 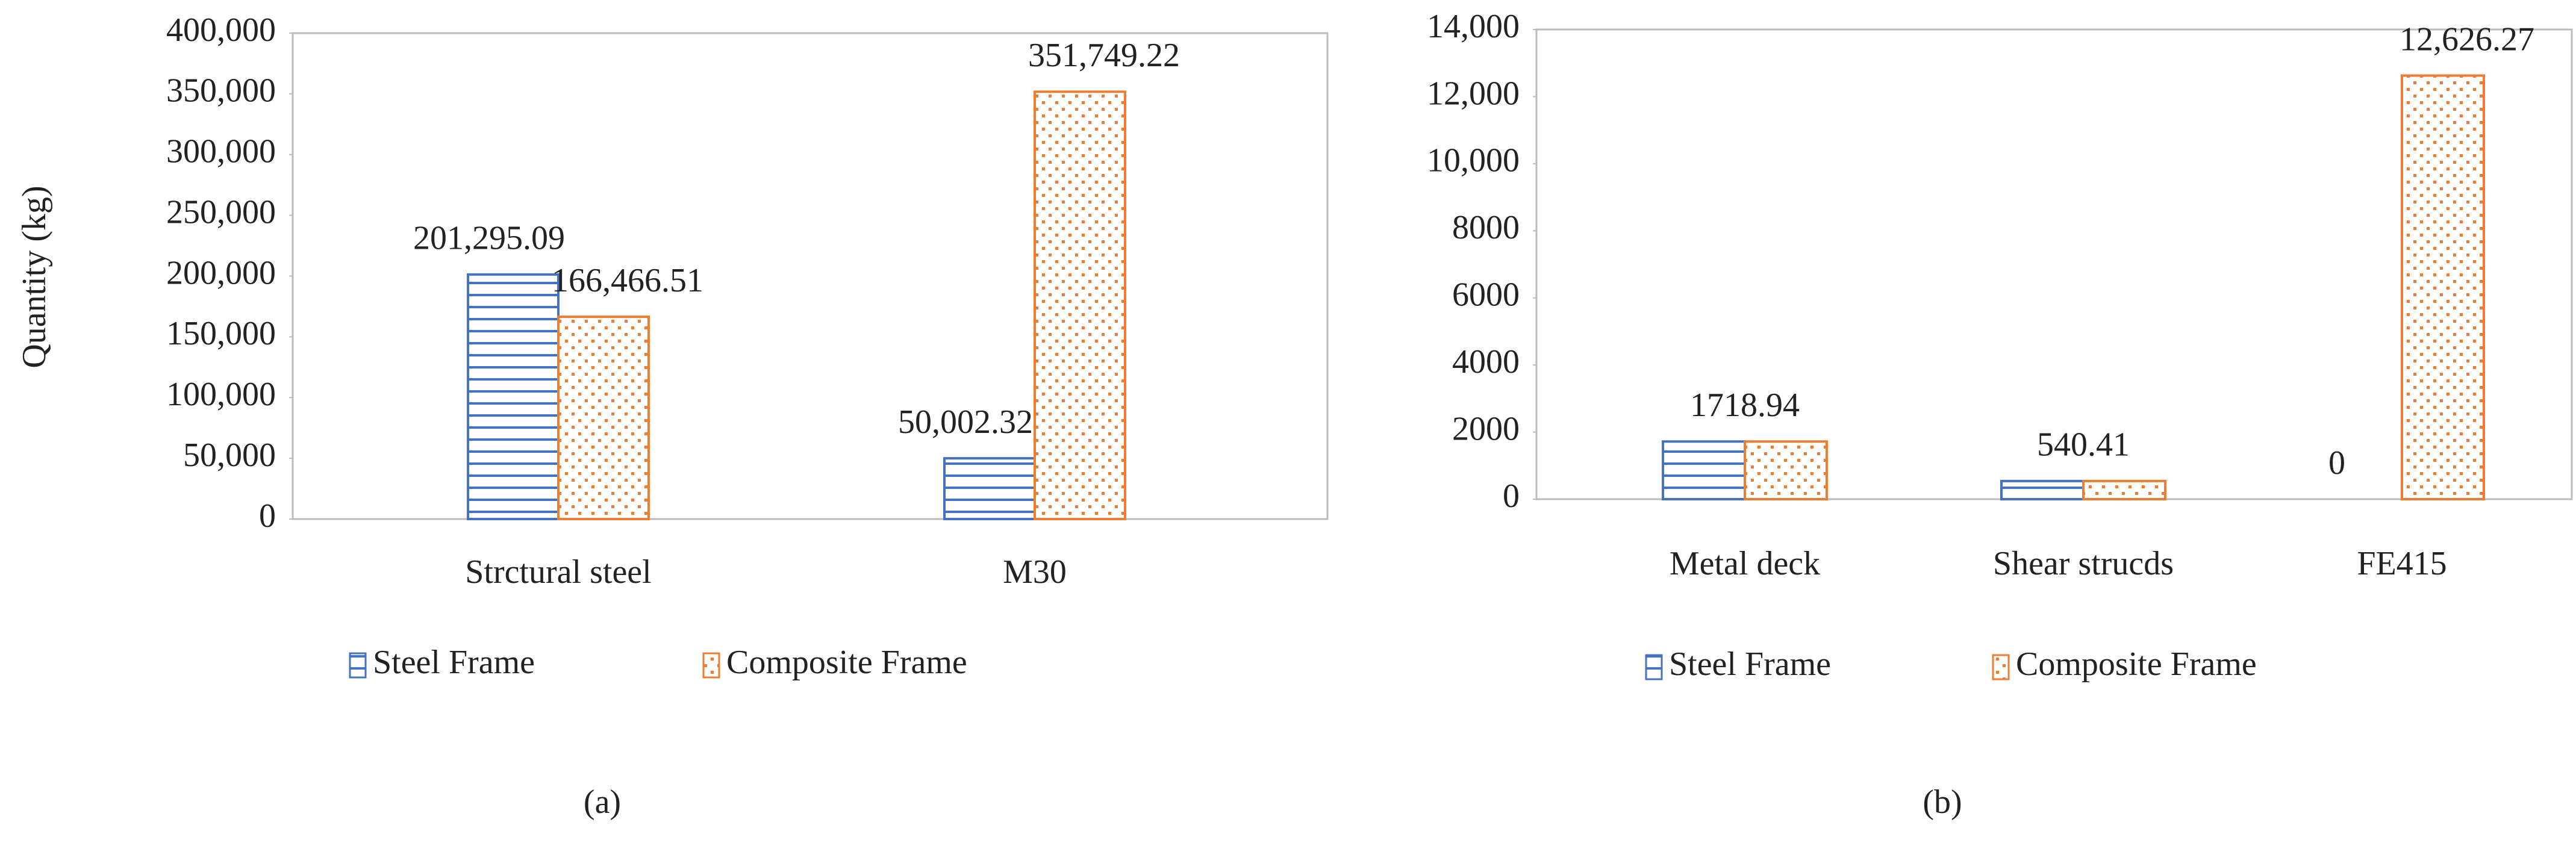 I want to click on y-tick-label: 300,000, so click(x=221, y=151).